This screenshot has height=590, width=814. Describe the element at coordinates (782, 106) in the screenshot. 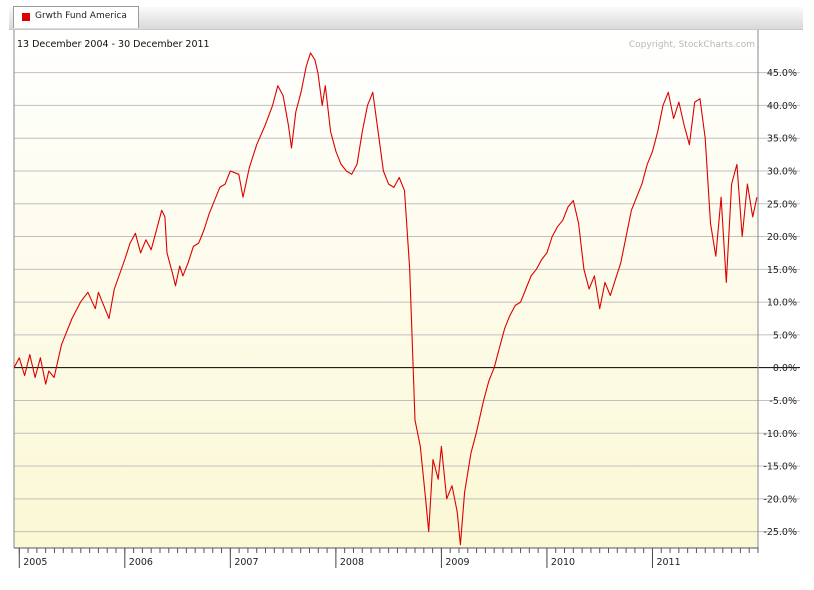

I see `y-tick-label: 40.0%` at that location.